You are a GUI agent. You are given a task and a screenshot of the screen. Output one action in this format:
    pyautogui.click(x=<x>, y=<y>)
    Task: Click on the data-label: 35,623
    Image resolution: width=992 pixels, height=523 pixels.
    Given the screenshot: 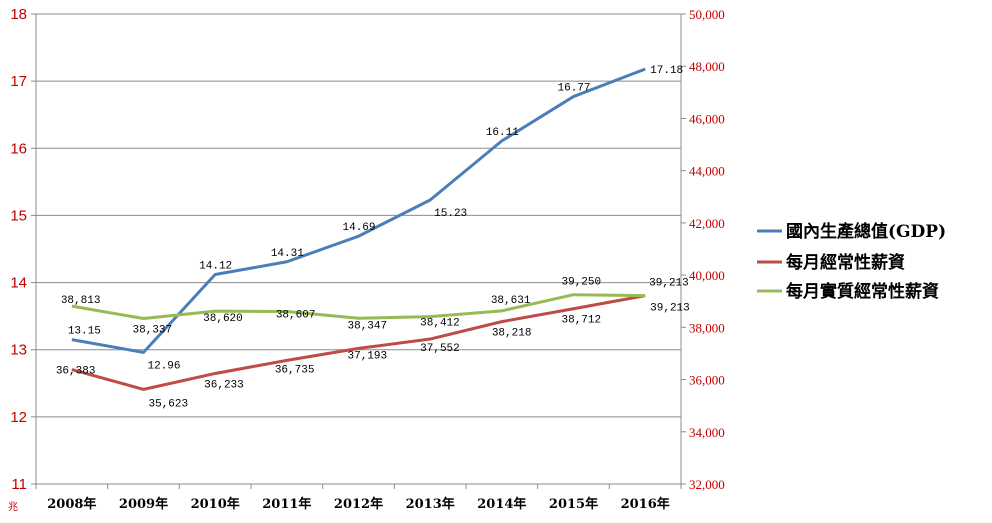 What is the action you would take?
    pyautogui.click(x=169, y=404)
    